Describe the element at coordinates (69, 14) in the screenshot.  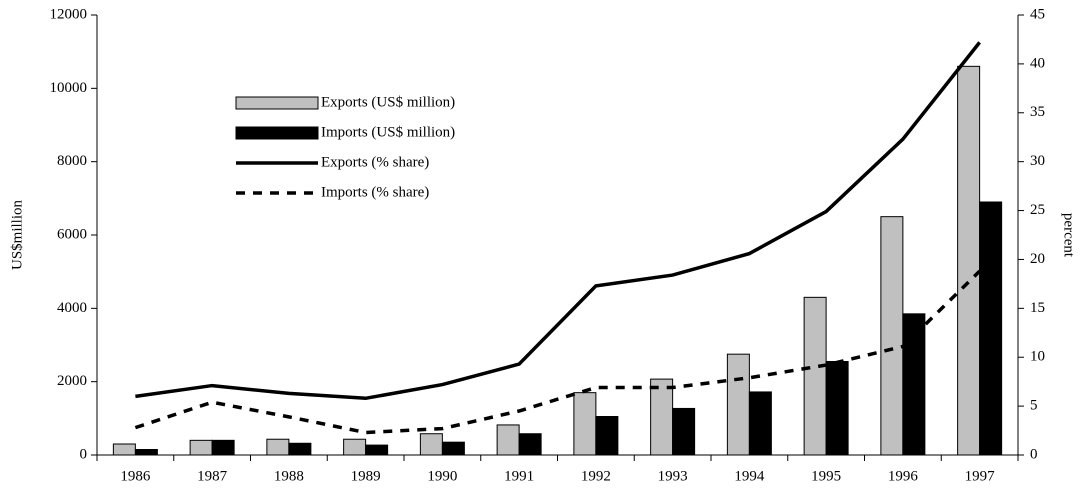
I see `y-tick-label: 12000` at that location.